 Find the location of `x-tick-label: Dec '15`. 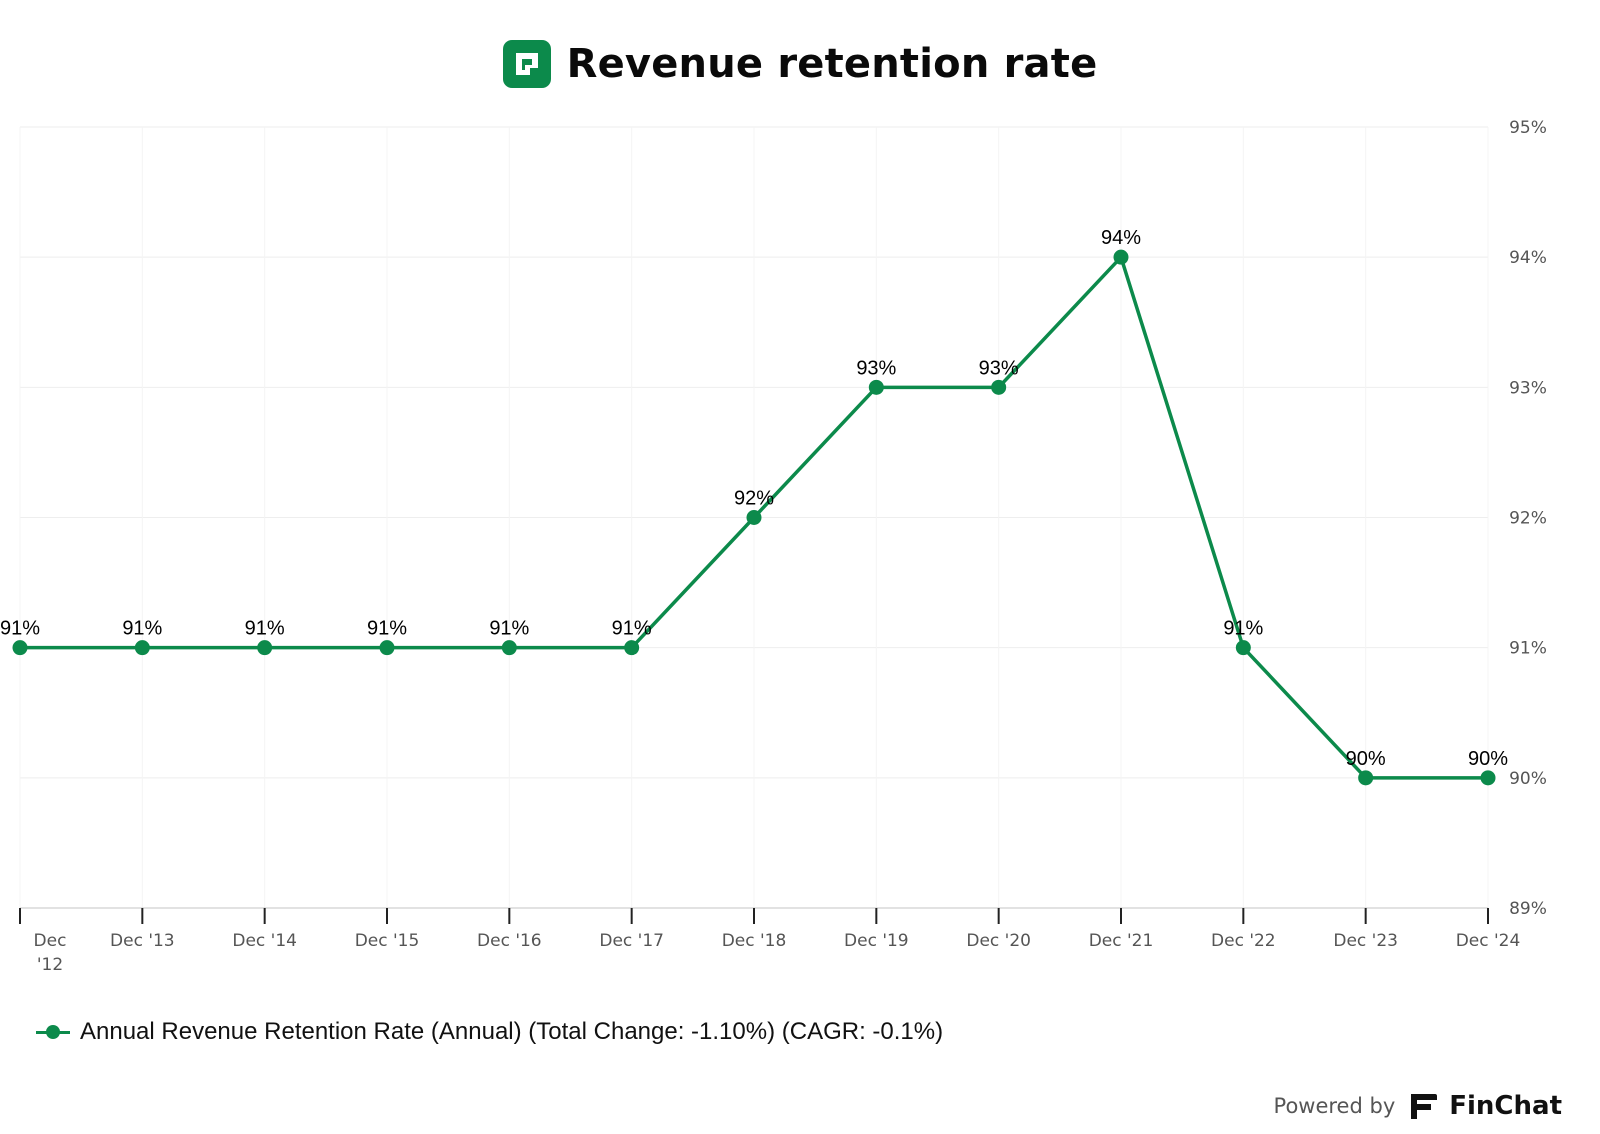

x-tick-label: Dec '15 is located at coordinates (387, 941).